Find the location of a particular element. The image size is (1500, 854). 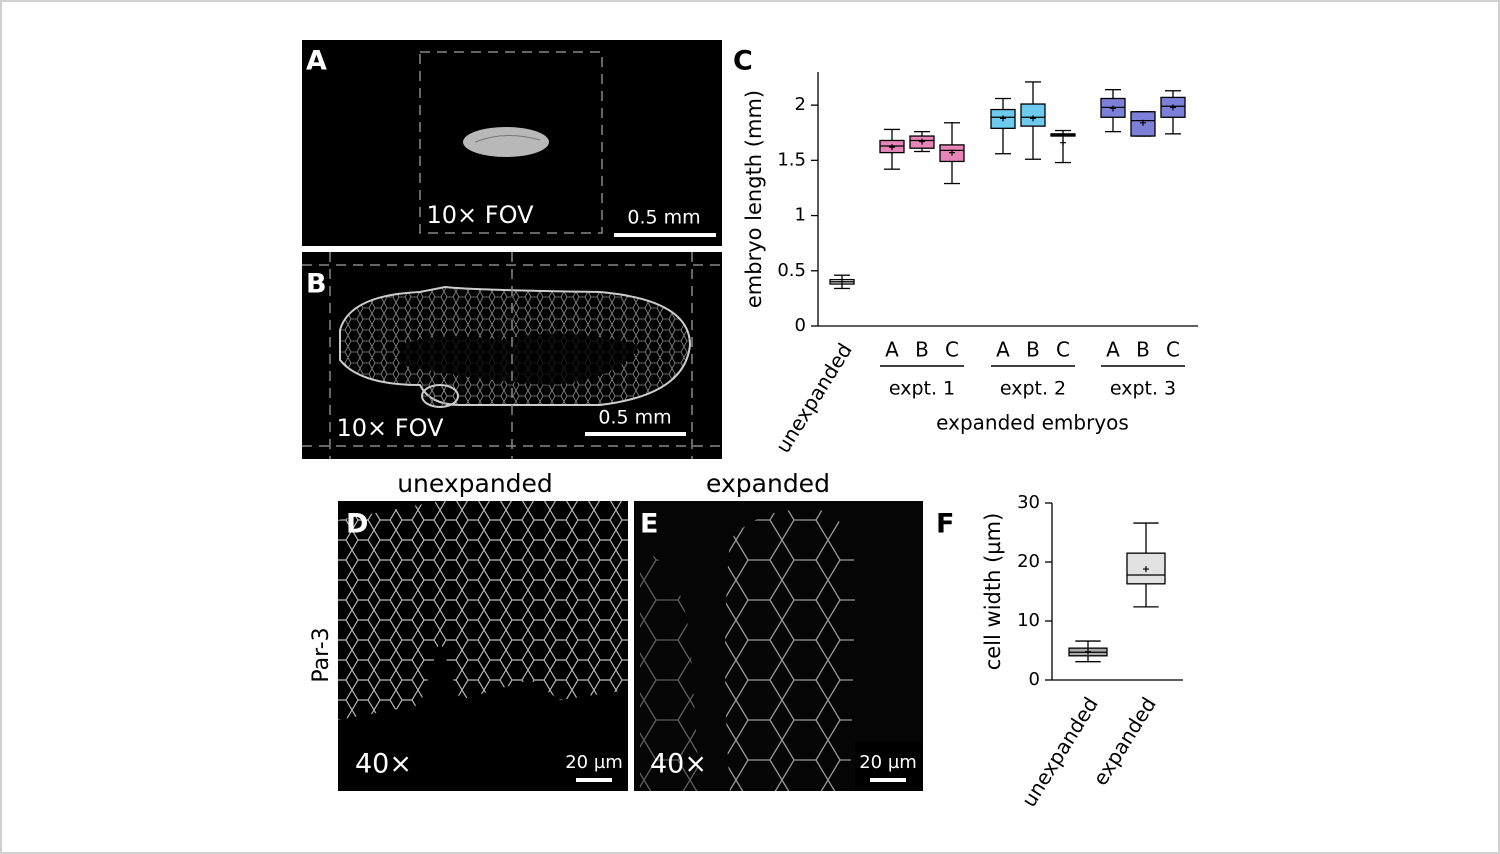

panel-letter: B is located at coordinates (316, 284).